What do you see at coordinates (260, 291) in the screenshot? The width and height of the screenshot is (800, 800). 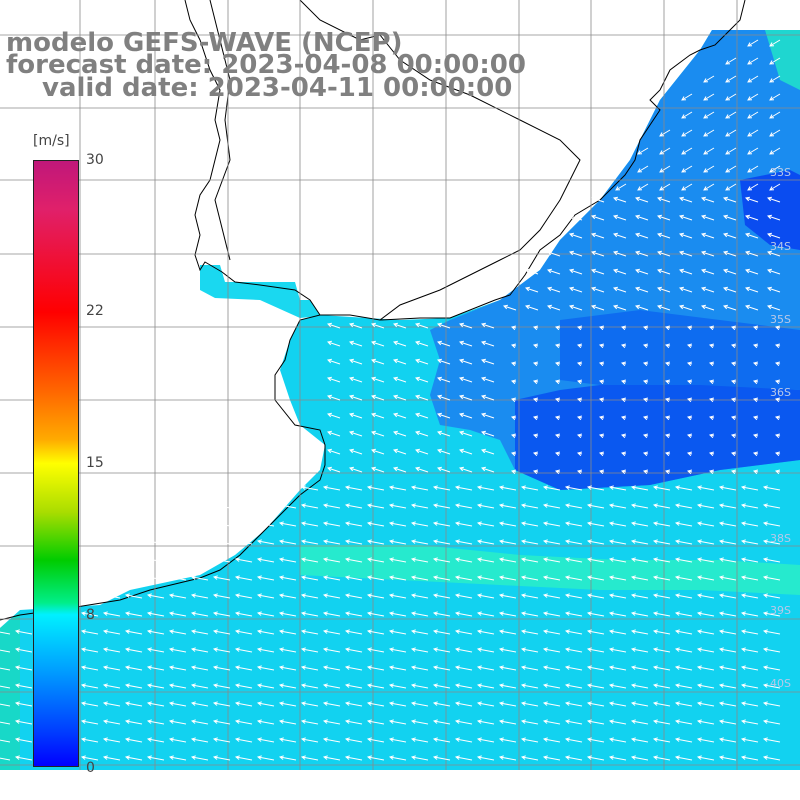 I see `coastal-strip` at bounding box center [260, 291].